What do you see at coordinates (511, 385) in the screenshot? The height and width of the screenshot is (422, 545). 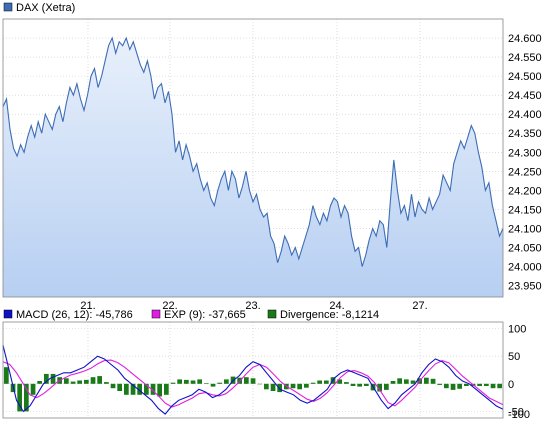 I see `macd-y-tick-label: 0` at bounding box center [511, 385].